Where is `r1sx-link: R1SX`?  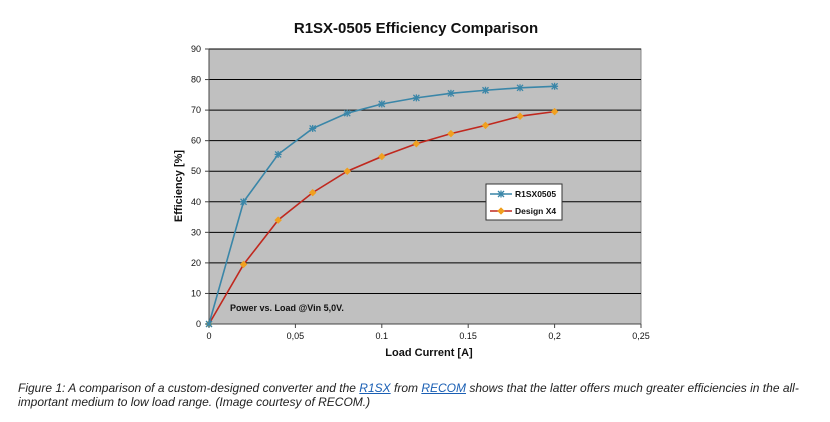 r1sx-link: R1SX is located at coordinates (375, 388).